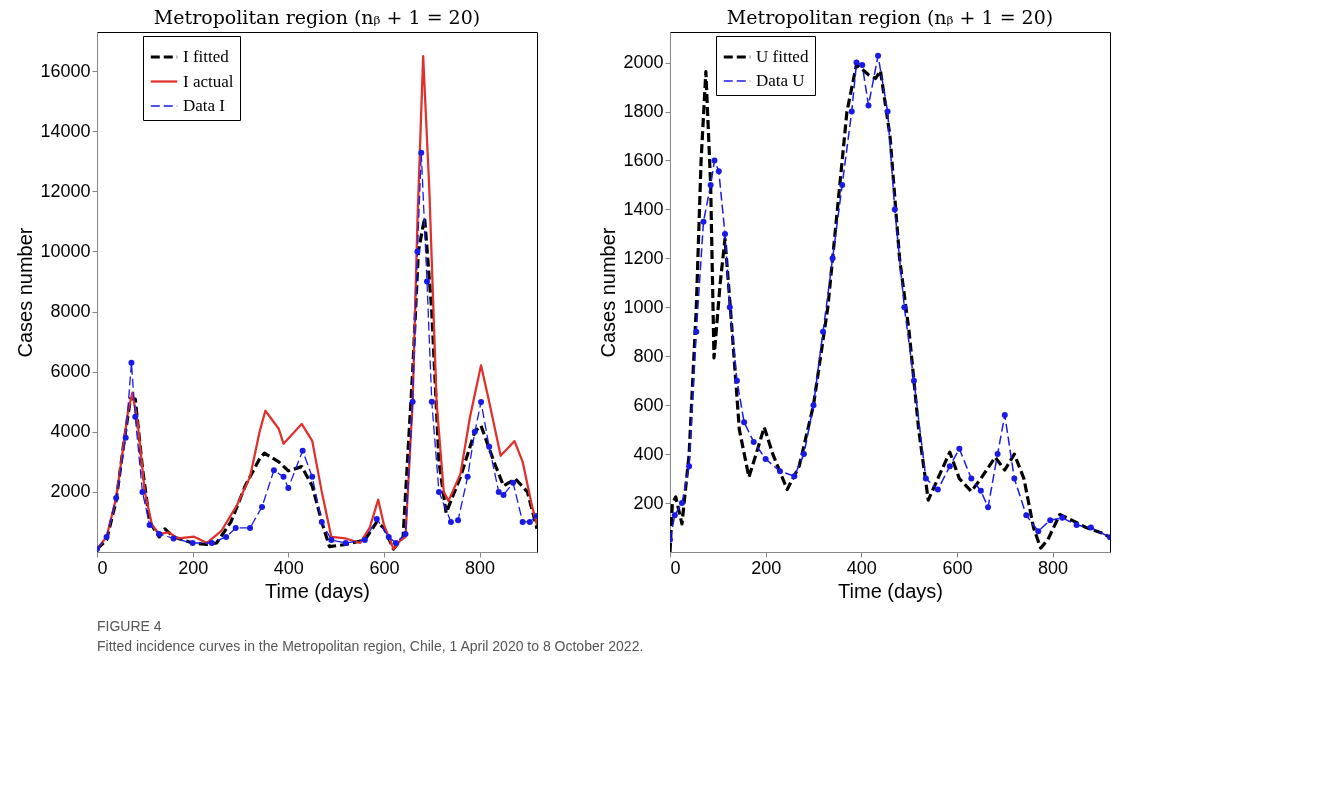 This screenshot has width=1320, height=789. I want to click on x-tick-label: 600, so click(384, 567).